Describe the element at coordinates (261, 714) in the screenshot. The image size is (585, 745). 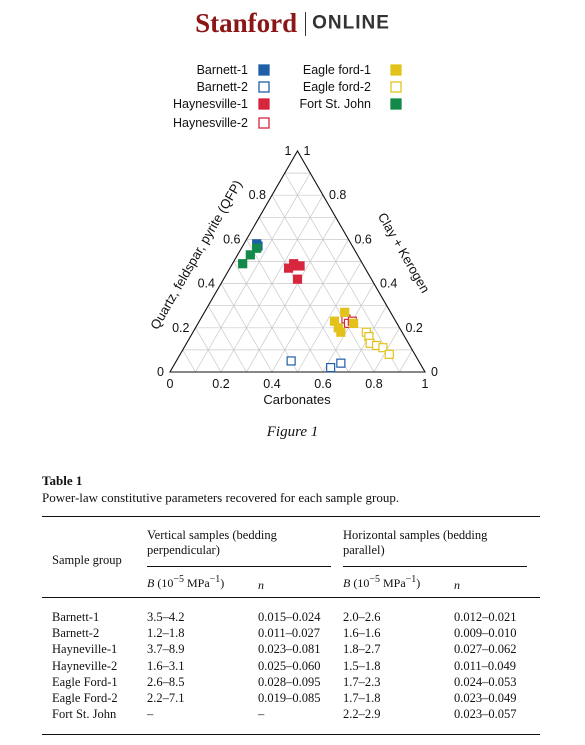
I see `table-cell-vn: –` at that location.